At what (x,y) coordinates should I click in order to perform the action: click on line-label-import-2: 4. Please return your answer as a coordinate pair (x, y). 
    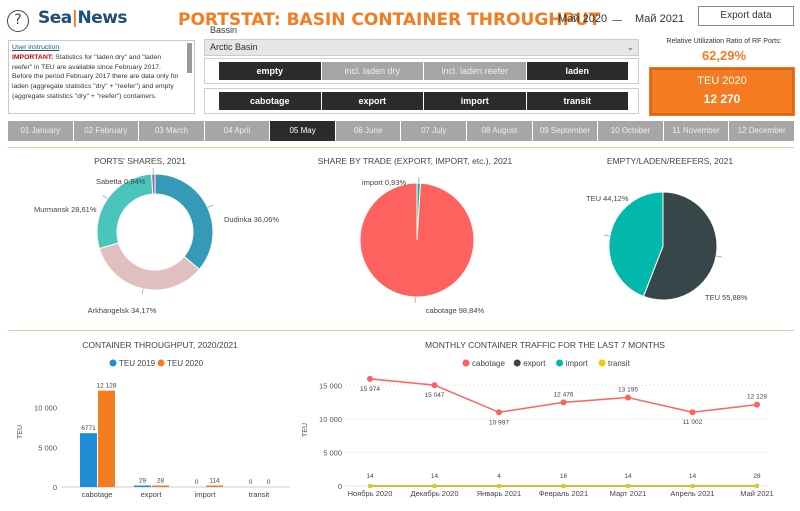
    Looking at the image, I should click on (499, 476).